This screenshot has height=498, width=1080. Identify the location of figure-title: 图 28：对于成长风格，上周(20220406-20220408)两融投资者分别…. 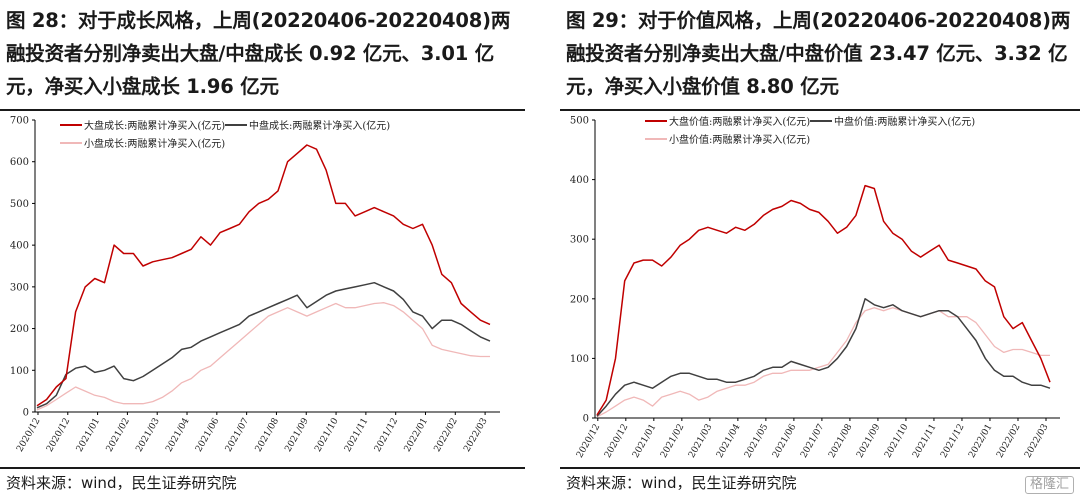
(258, 53).